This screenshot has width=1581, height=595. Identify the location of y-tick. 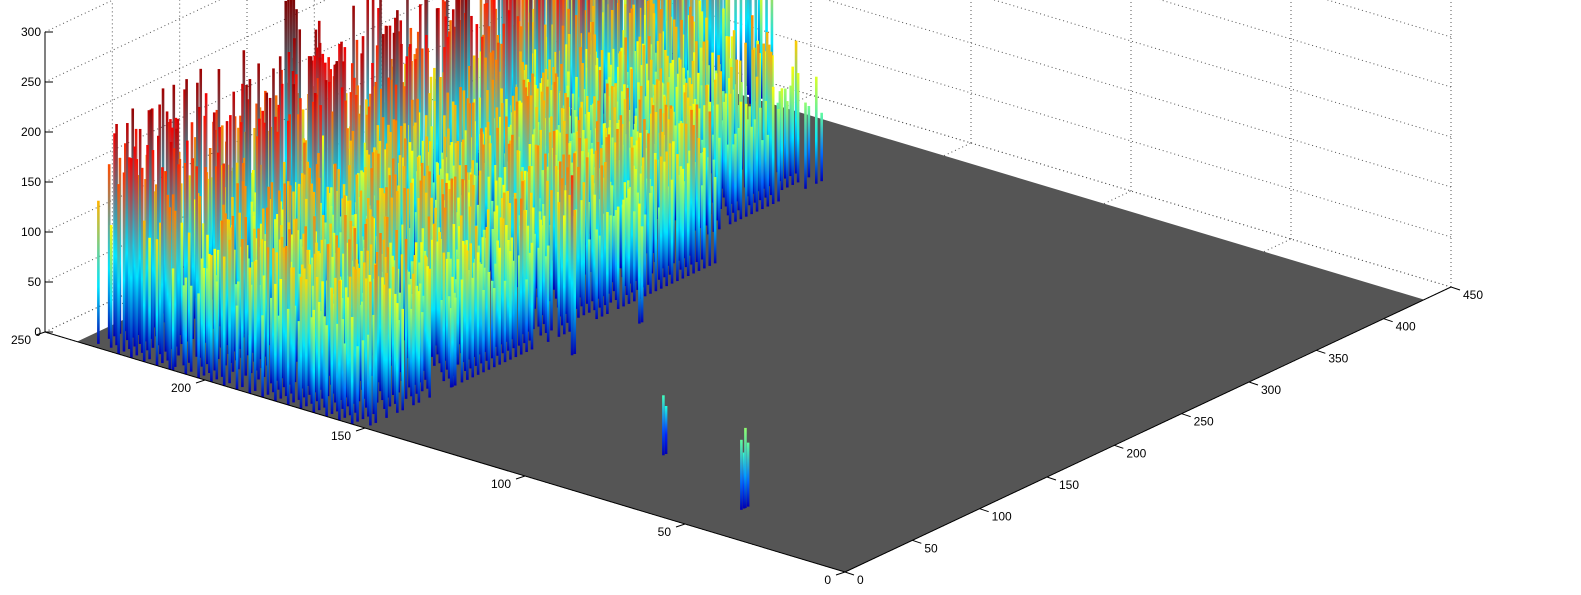
(40, 333).